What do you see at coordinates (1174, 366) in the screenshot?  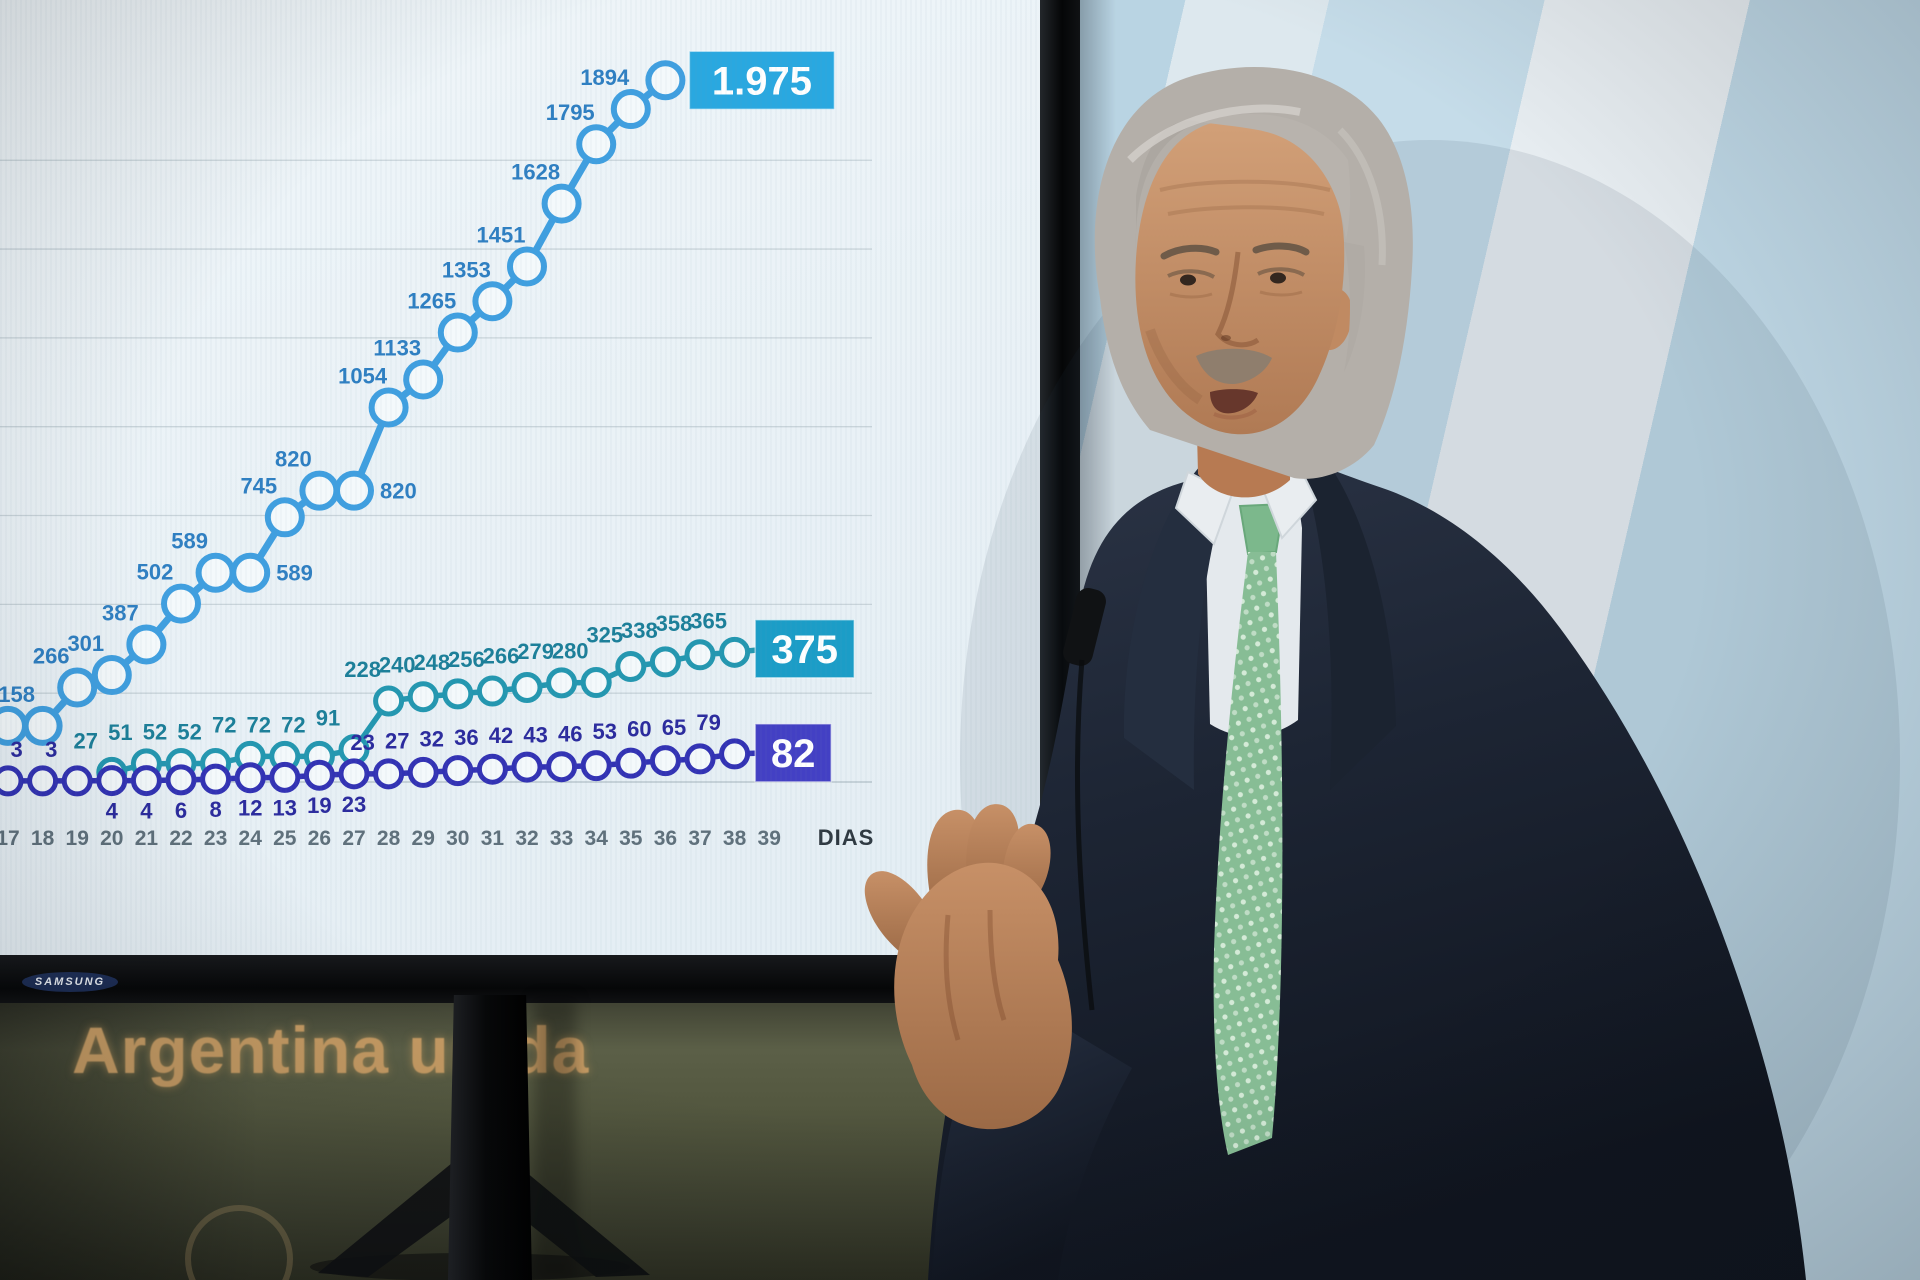 I see `cheek-shadow` at bounding box center [1174, 366].